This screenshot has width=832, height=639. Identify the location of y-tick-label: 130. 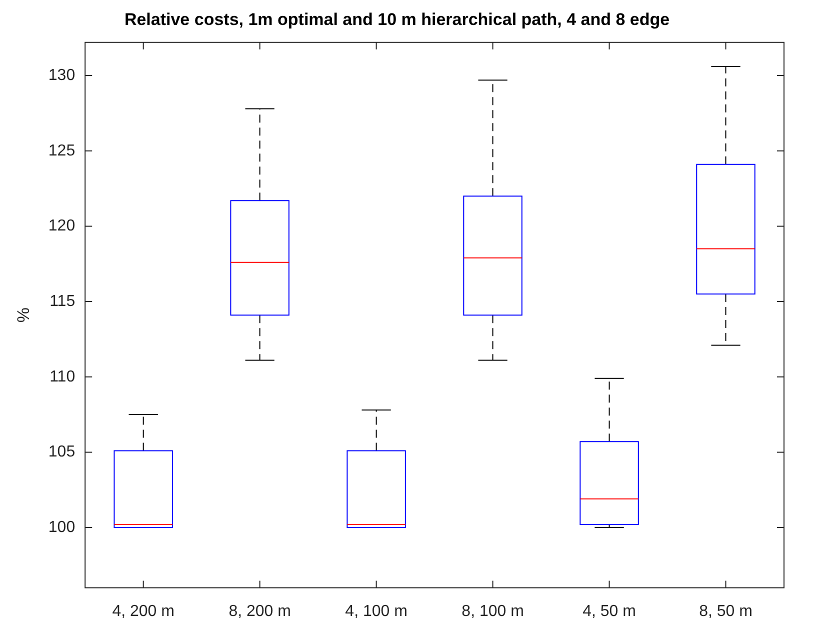
(62, 75).